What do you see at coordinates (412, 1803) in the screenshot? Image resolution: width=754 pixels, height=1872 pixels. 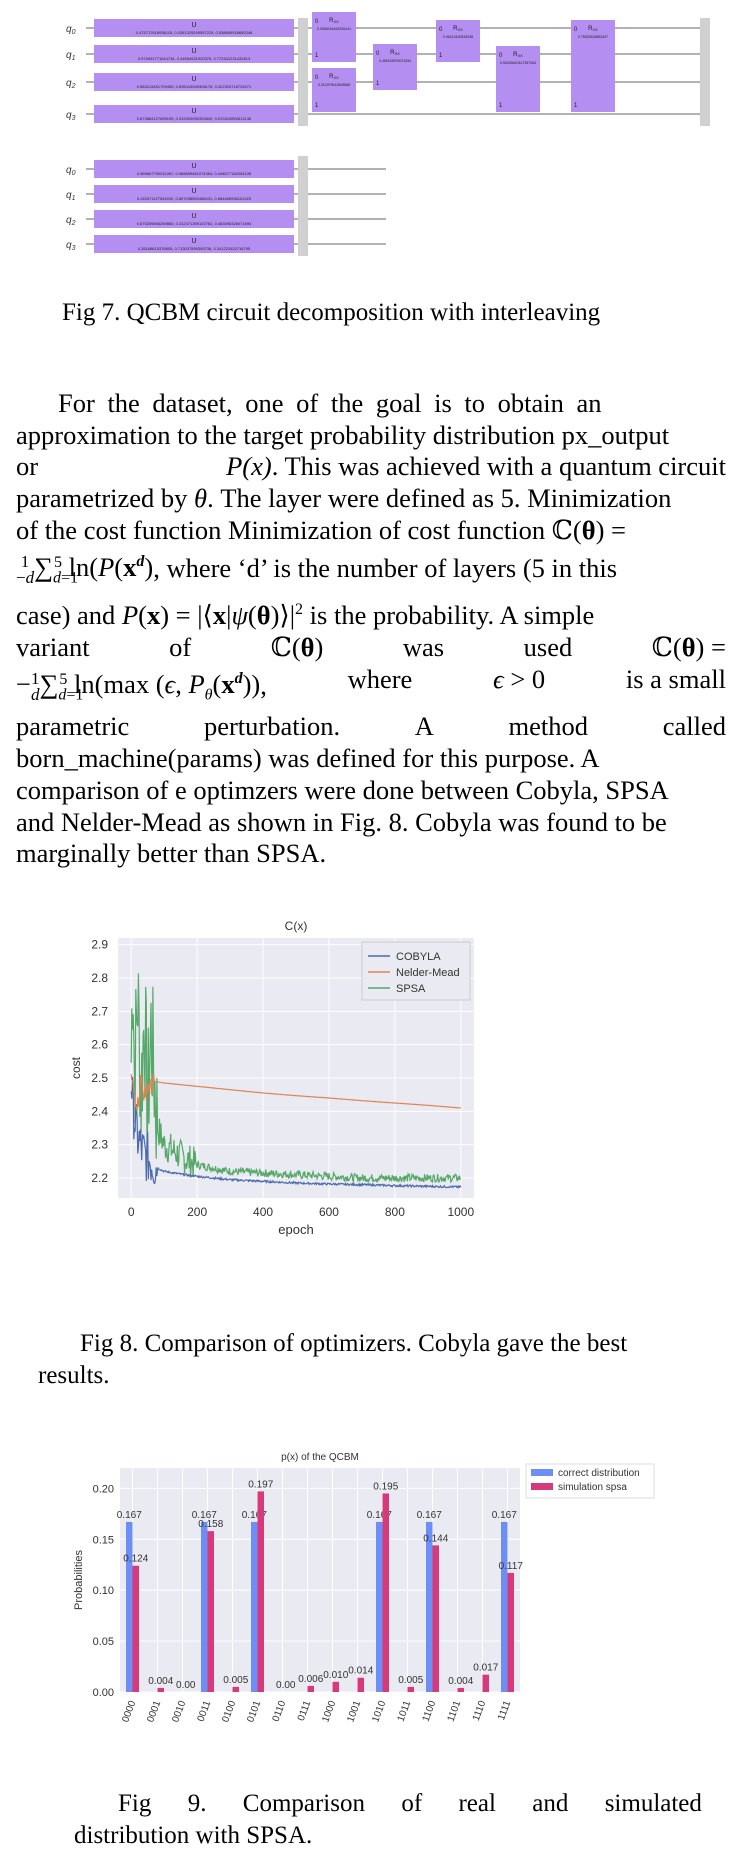 I see `caption-word: of` at bounding box center [412, 1803].